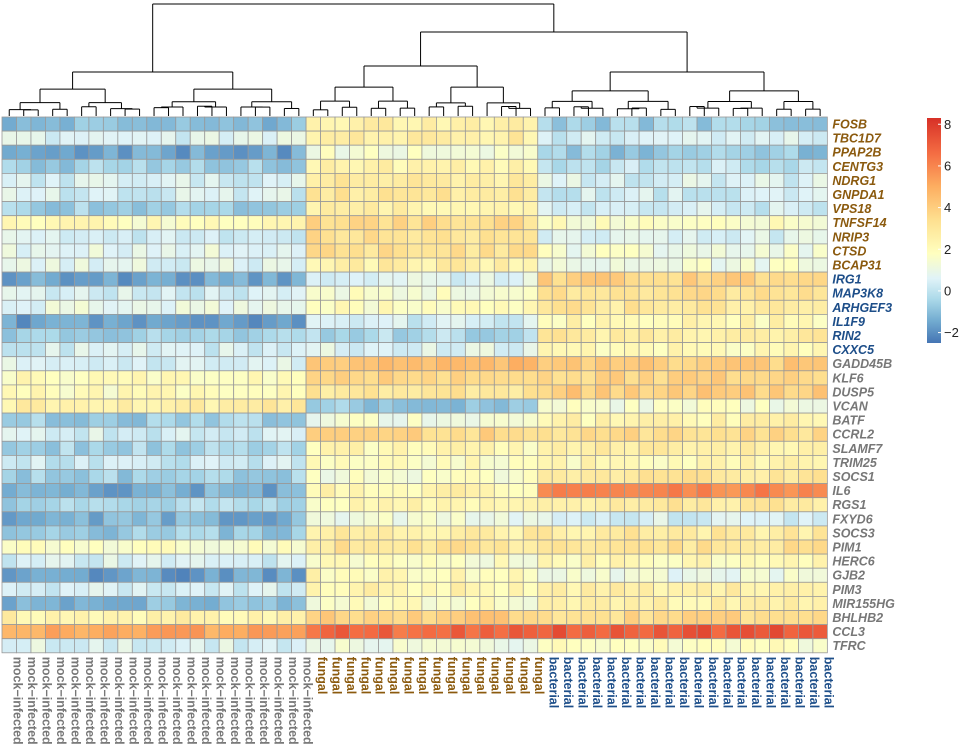  I want to click on legend-tick-label: 2, so click(947, 249).